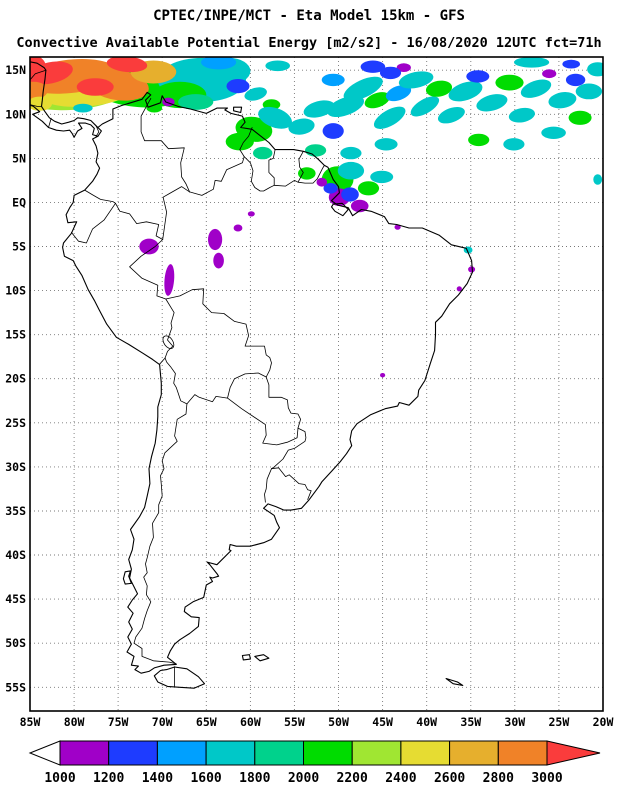 The width and height of the screenshot is (618, 800). Describe the element at coordinates (108, 778) in the screenshot. I see `colorbar-tick-label: 1200` at that location.